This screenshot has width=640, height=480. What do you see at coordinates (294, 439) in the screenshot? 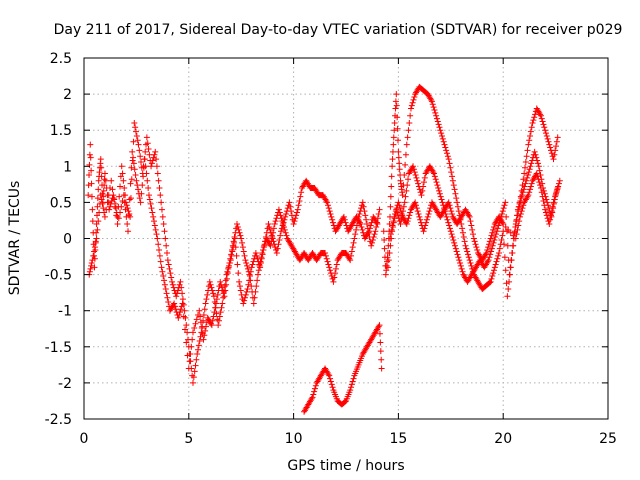
I see `x-tick-label: 10` at bounding box center [294, 439].